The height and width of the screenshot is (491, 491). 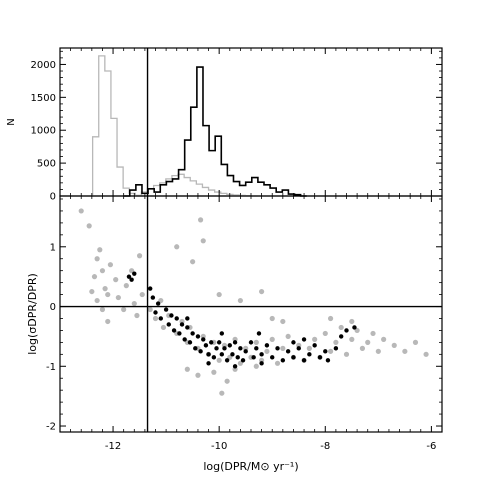 I want to click on histogram-y-tick-label: 0, so click(x=53, y=197).